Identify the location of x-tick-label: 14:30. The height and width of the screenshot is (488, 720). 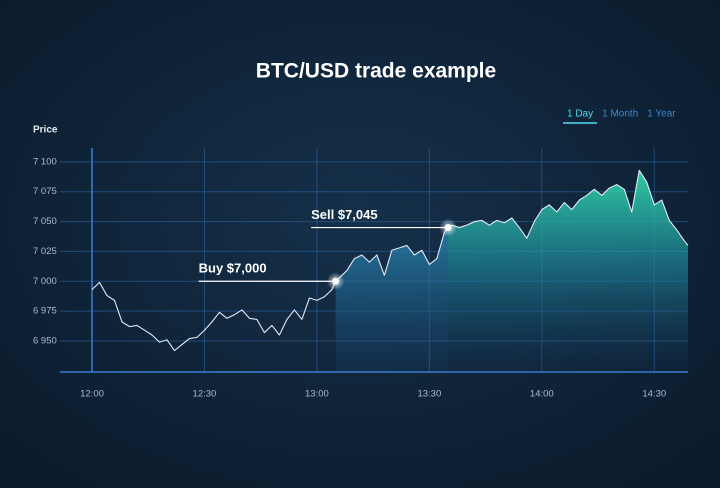
(654, 394).